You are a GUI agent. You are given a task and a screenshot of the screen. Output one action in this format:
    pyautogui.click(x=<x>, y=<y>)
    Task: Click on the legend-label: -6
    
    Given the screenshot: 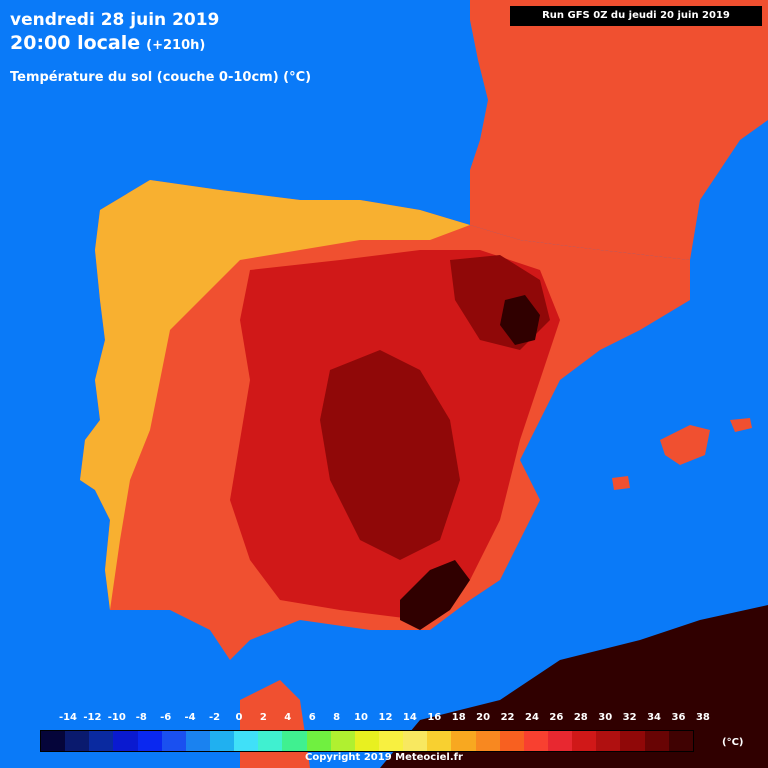 What is the action you would take?
    pyautogui.click(x=166, y=717)
    